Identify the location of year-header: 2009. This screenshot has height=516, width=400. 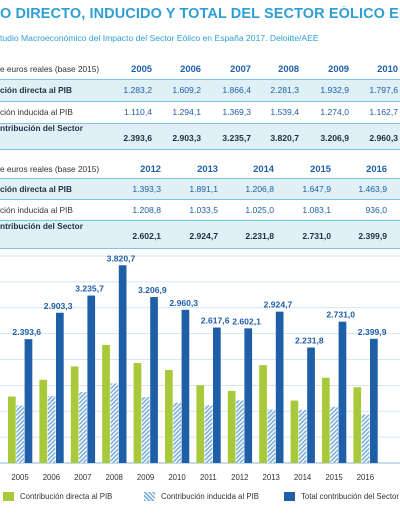
(338, 68).